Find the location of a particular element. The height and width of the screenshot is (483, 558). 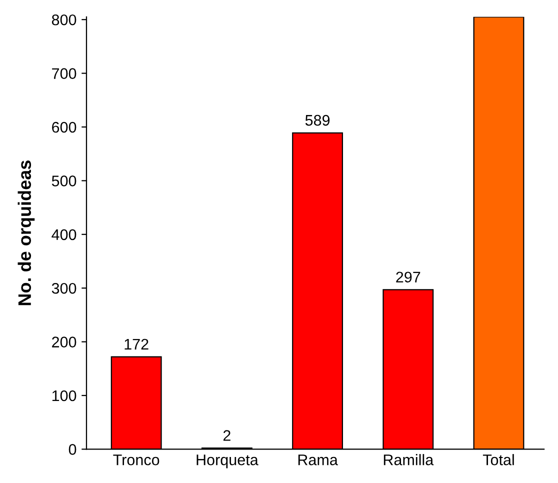

y-tick-label: 300 is located at coordinates (64, 288).